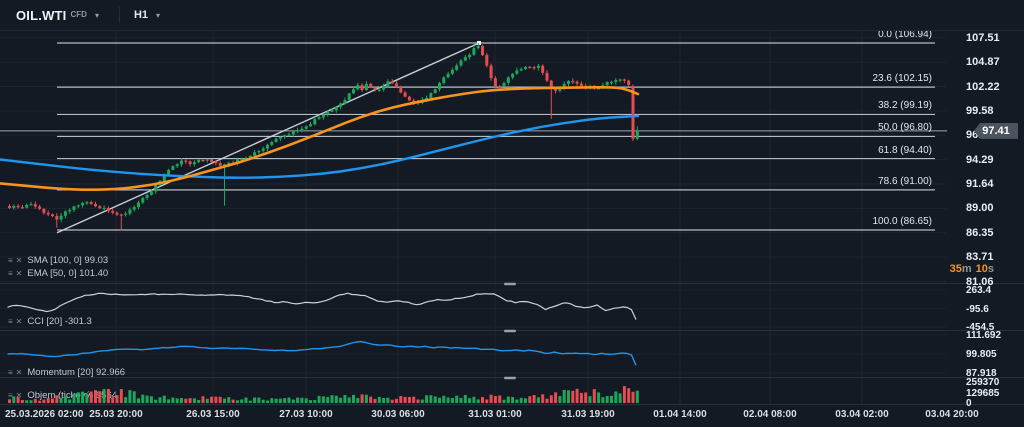 The width and height of the screenshot is (1024, 427). Describe the element at coordinates (905, 181) in the screenshot. I see `fib-label: 78.6 (91.00)` at that location.